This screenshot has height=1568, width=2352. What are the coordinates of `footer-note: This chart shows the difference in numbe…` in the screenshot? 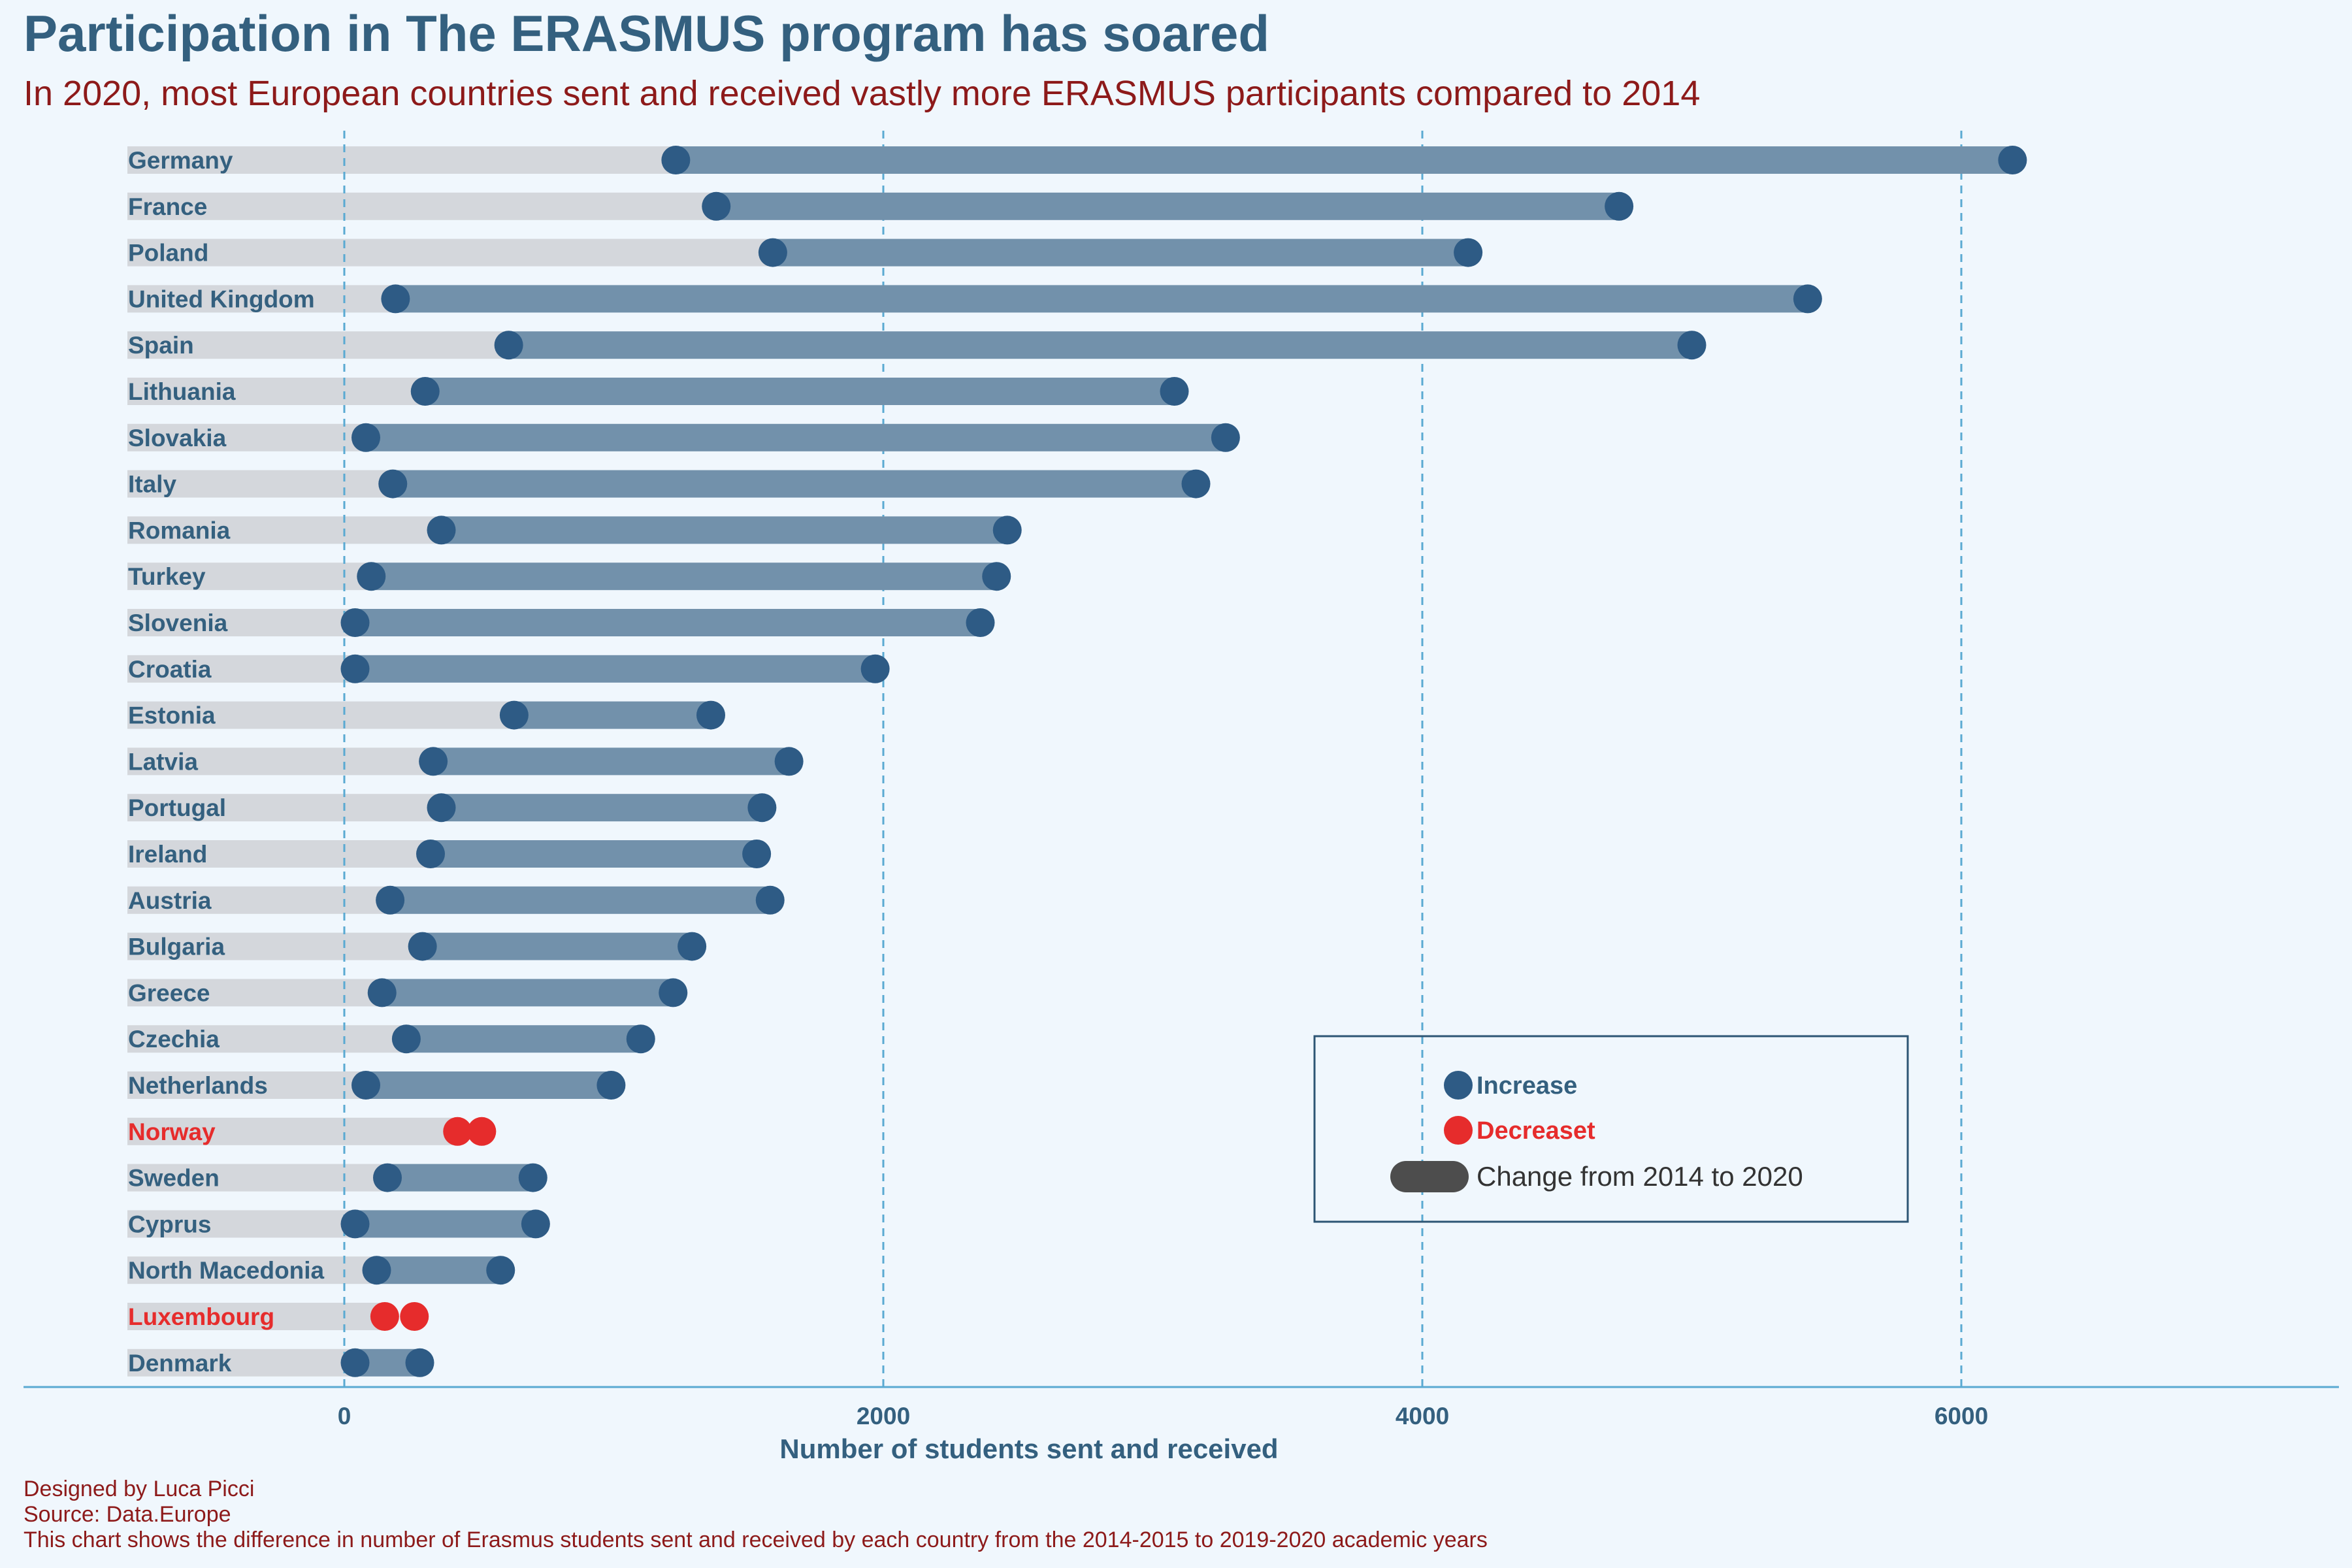 It's located at (756, 1539).